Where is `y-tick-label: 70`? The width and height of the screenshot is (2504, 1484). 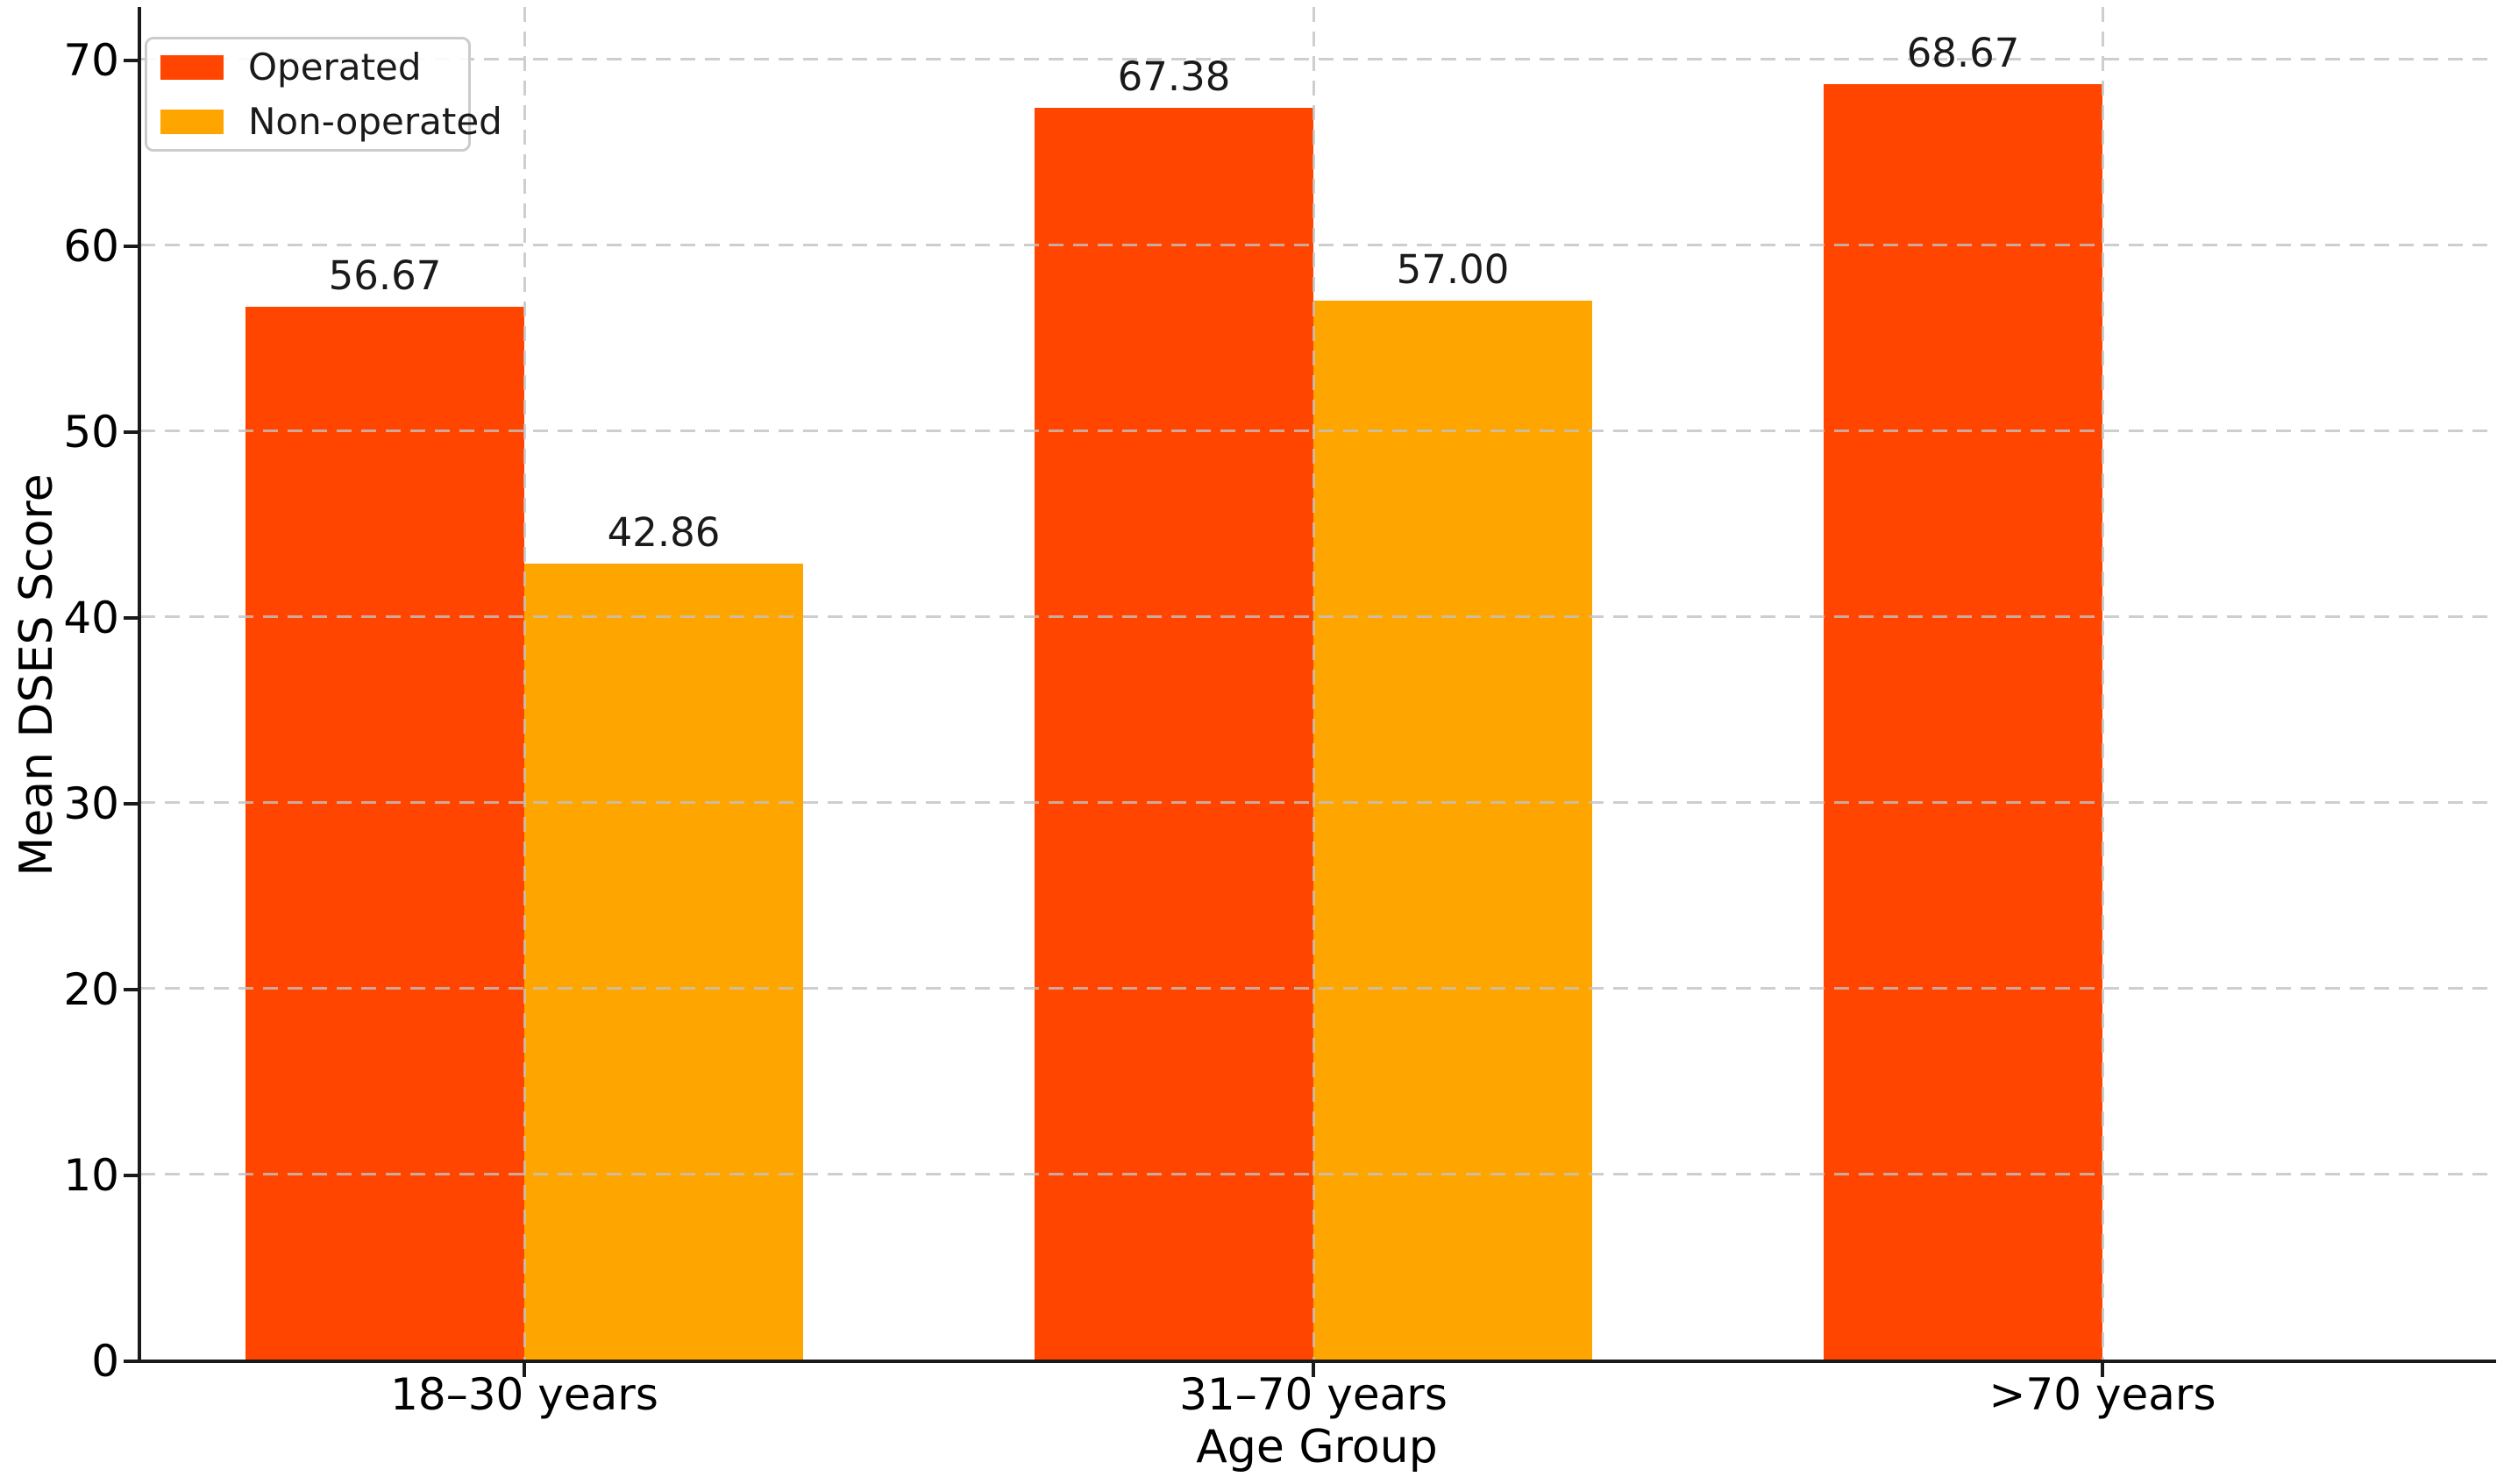 y-tick-label: 70 is located at coordinates (91, 61).